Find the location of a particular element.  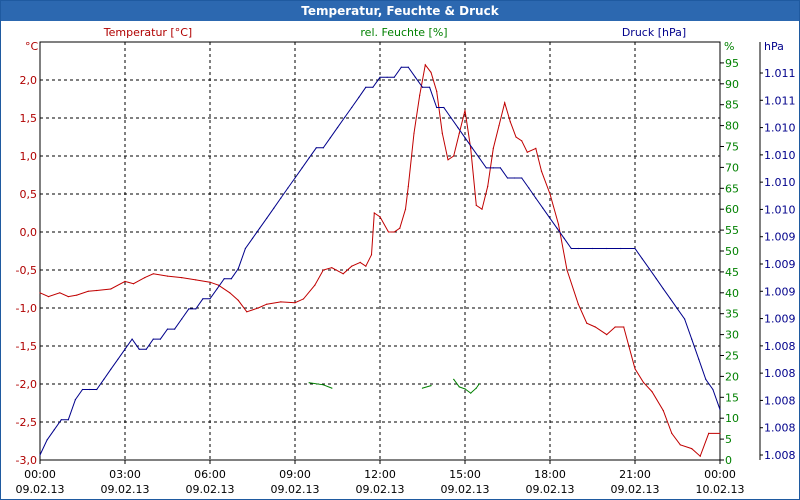

temp-tick-label: -3,0 is located at coordinates (26, 460).